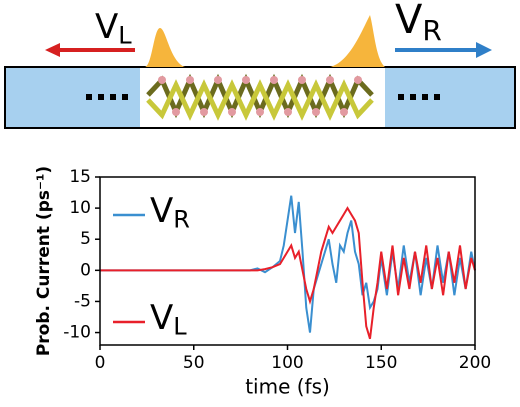 The image size is (520, 407). I want to click on x-tick-label: 50, so click(194, 363).